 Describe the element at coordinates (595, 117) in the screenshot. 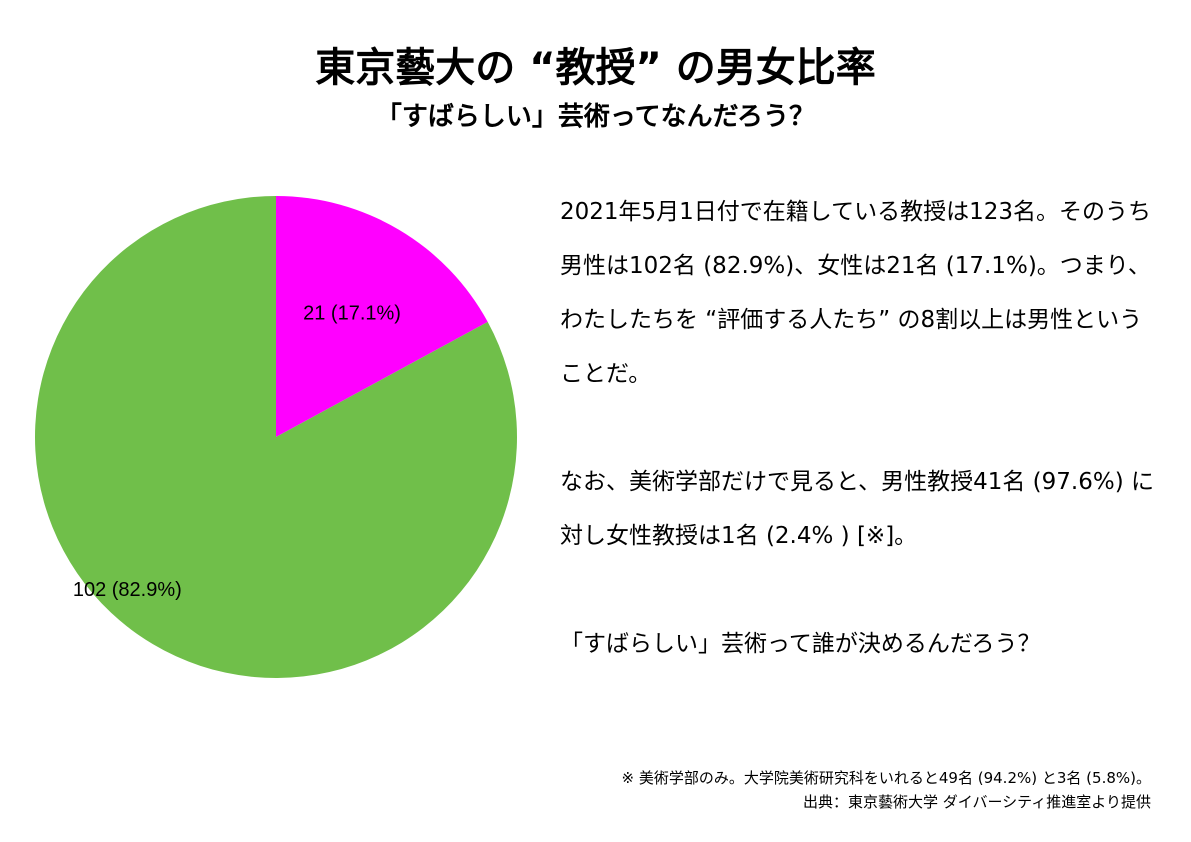

I see `chart-subtitle: 「すばらしい」芸術ってなんだろう？` at that location.